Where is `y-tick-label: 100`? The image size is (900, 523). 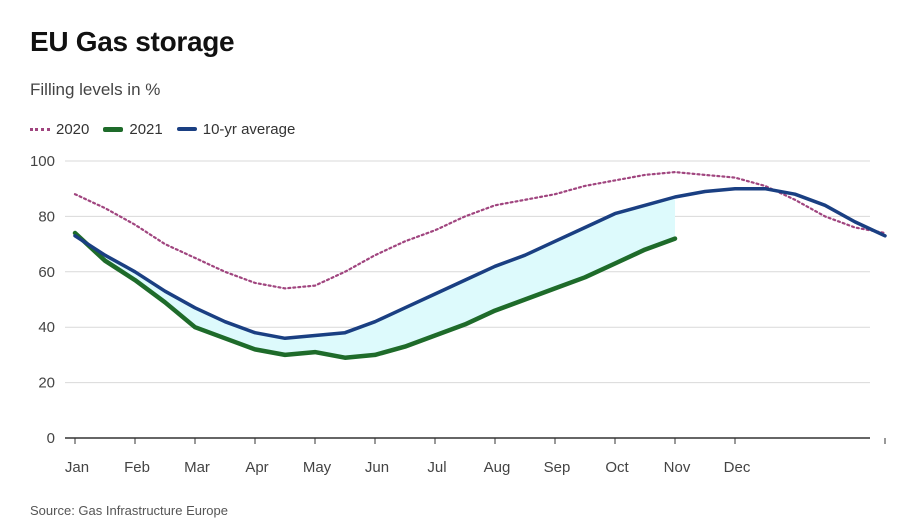
y-tick-label: 100 is located at coordinates (42, 161).